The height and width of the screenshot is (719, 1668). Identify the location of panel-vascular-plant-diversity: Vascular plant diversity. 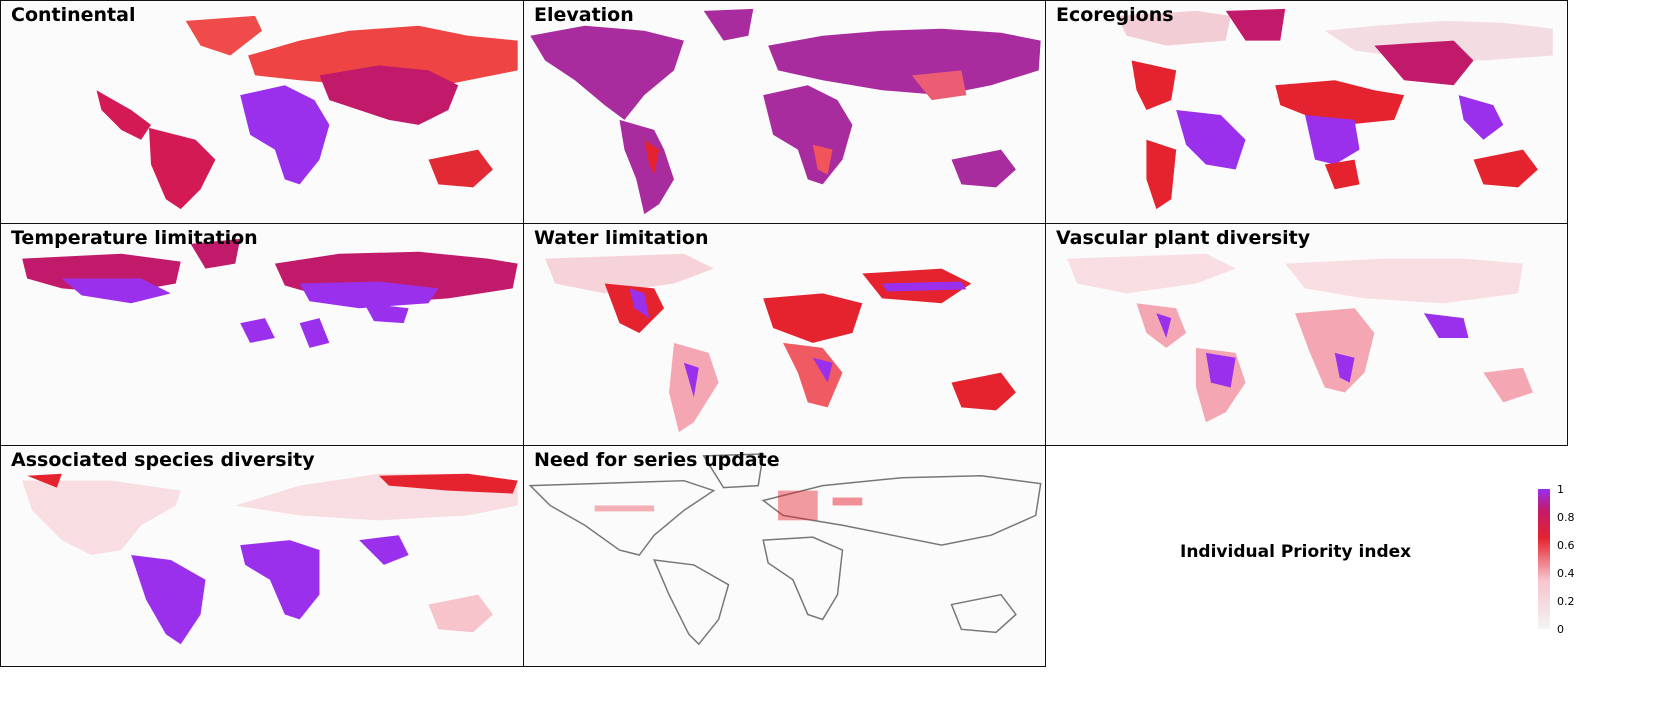
(1306, 334).